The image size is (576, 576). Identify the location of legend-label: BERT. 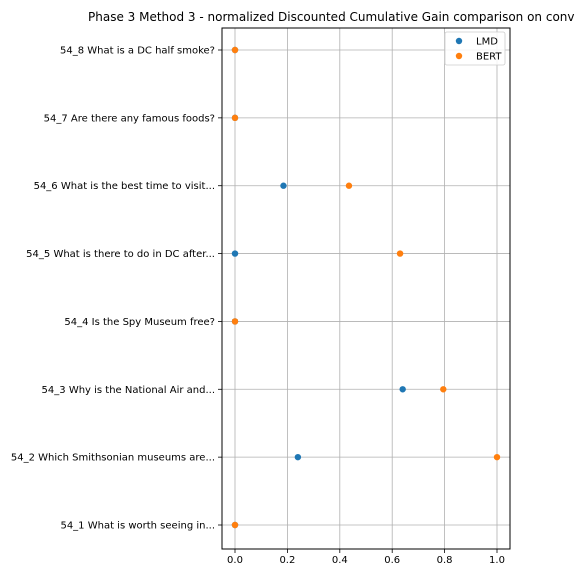
(489, 57).